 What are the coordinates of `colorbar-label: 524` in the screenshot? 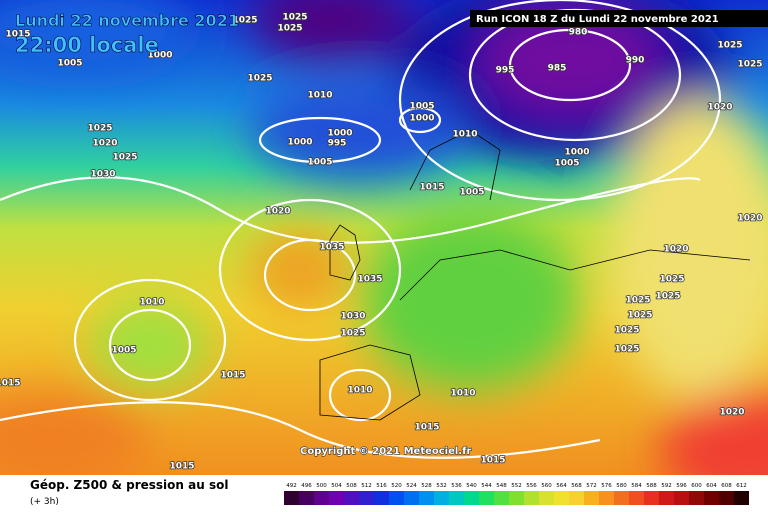 It's located at (411, 486).